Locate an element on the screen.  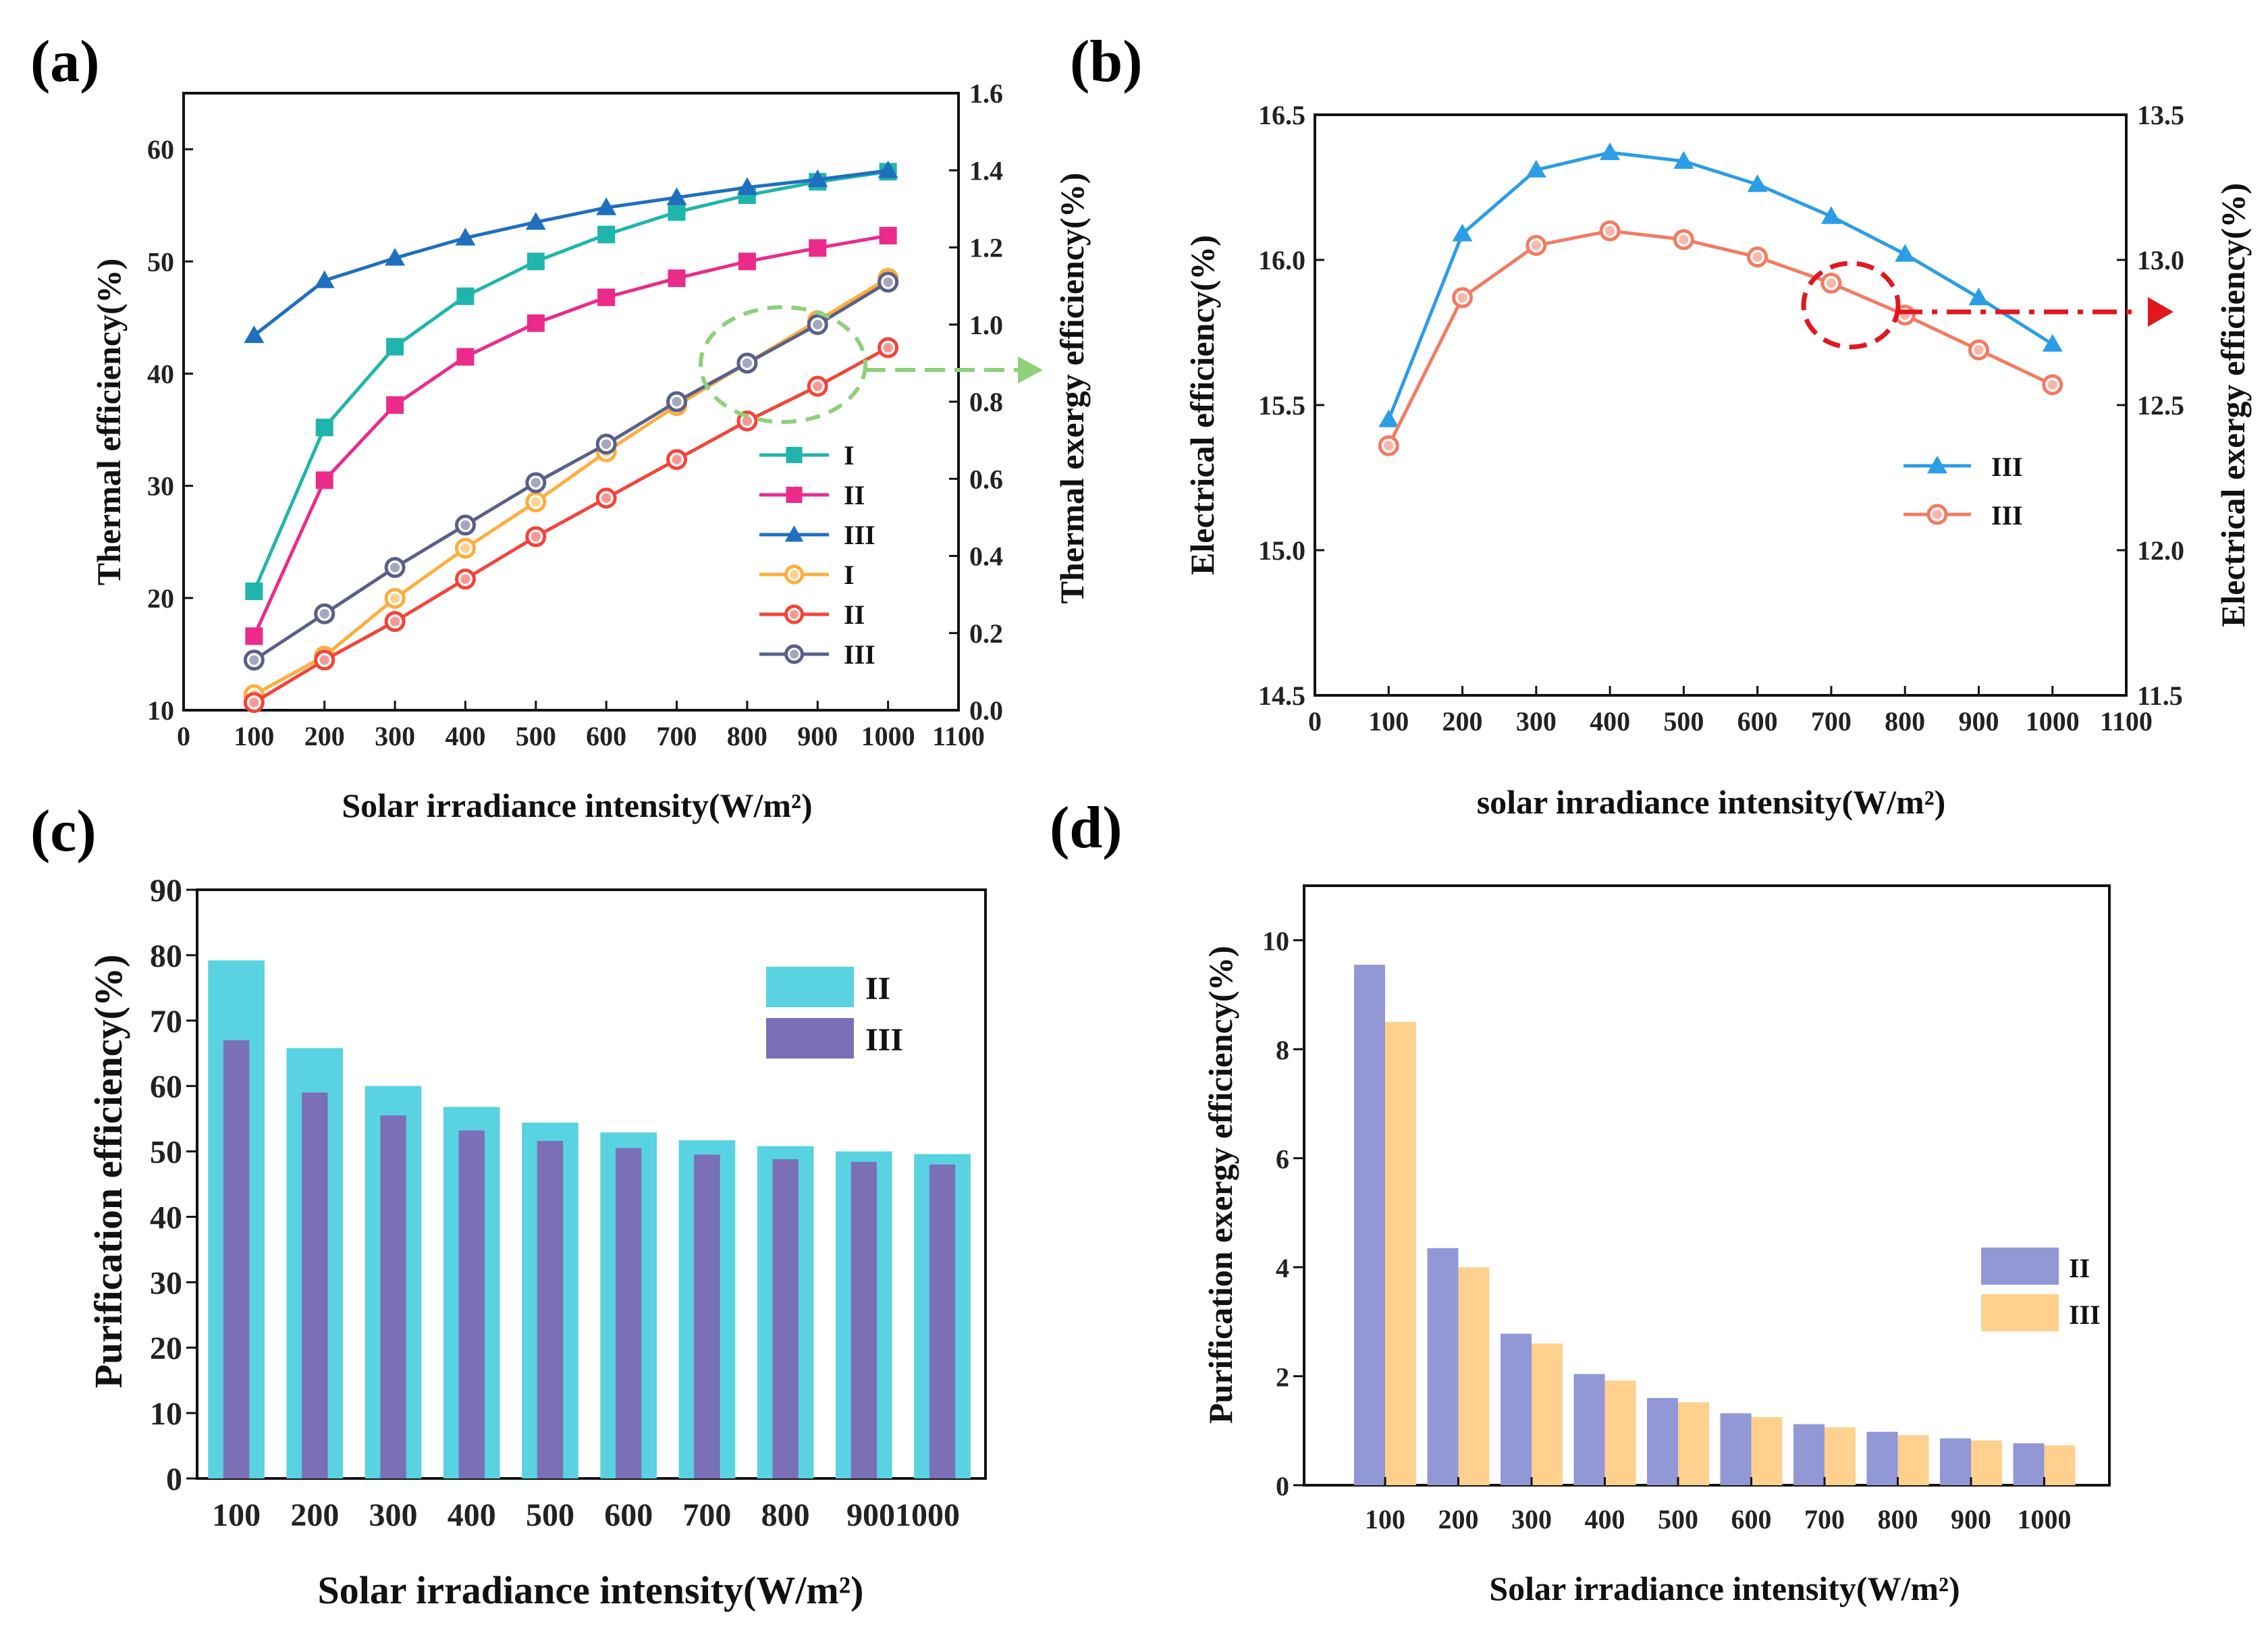
chart-d-xtick-label: 300 is located at coordinates (1531, 1519).